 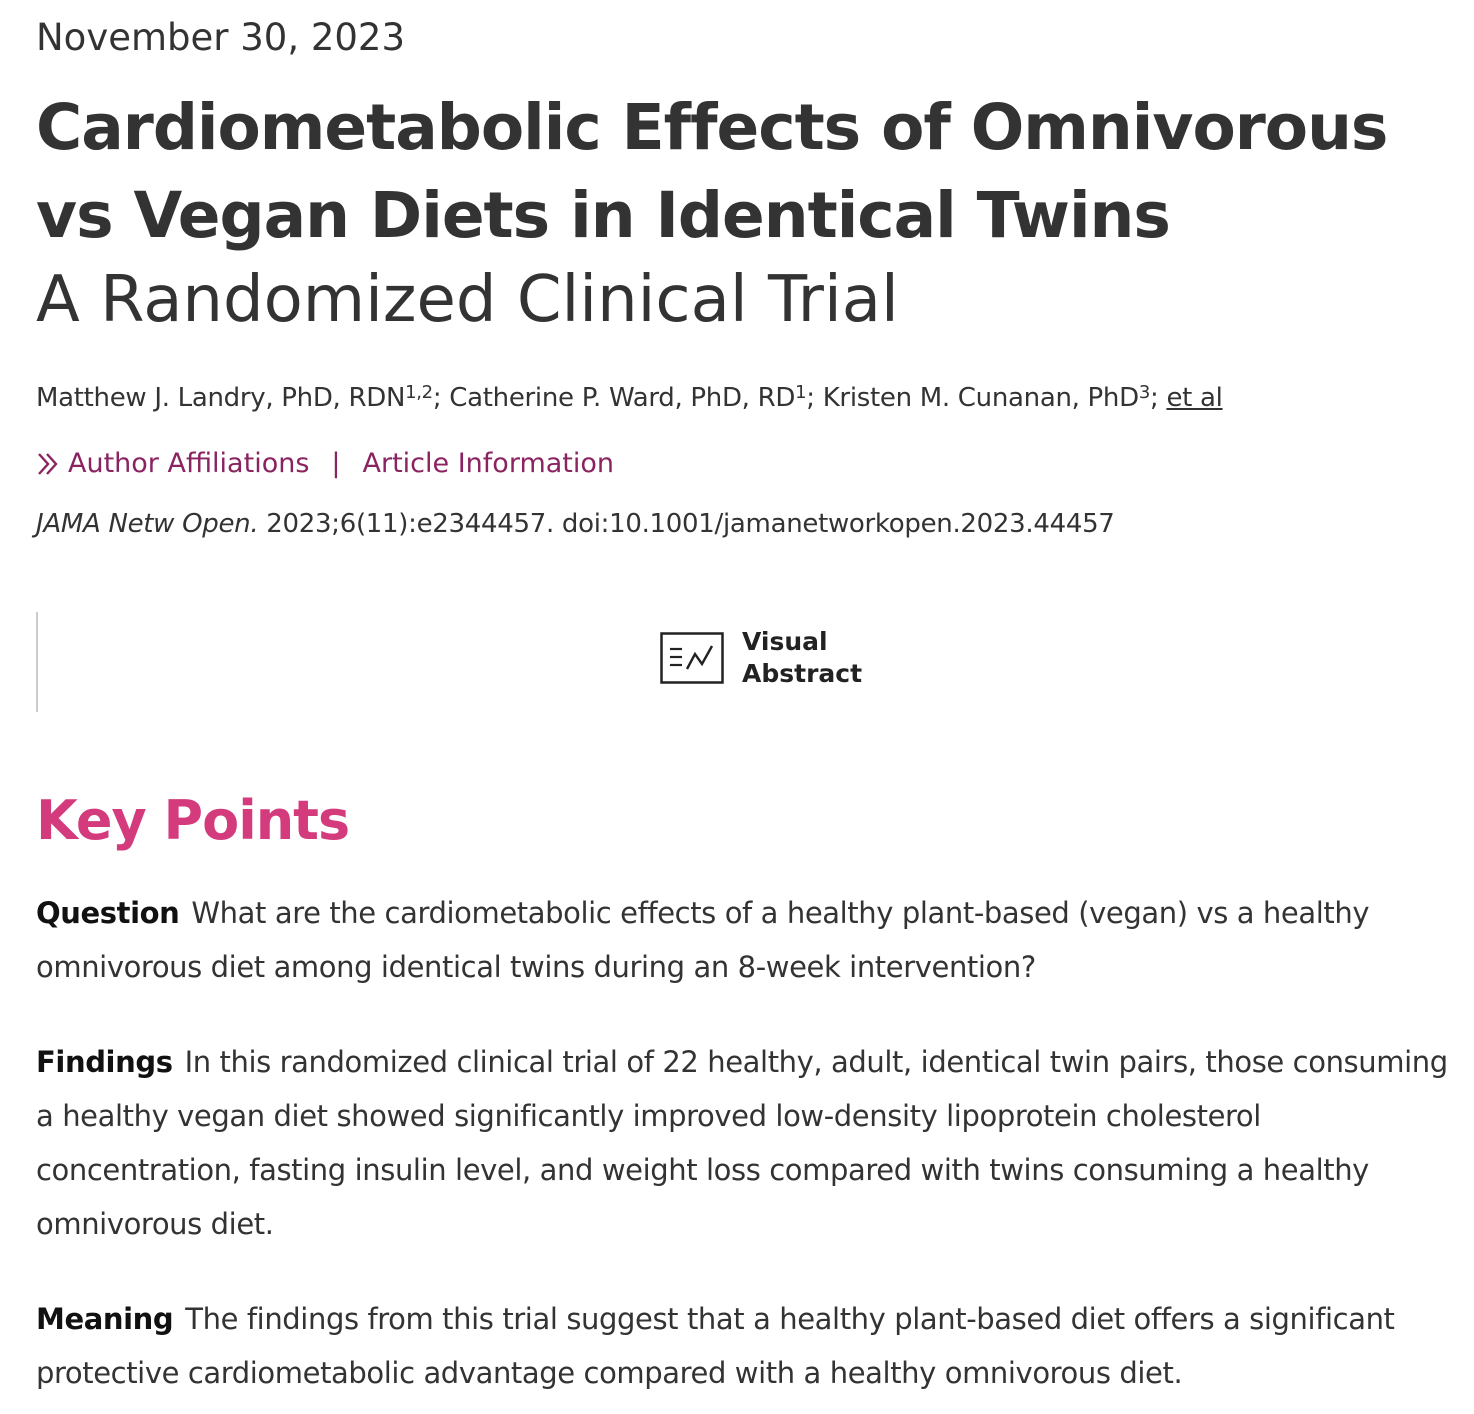 I want to click on key-point-label: Question, so click(x=108, y=913).